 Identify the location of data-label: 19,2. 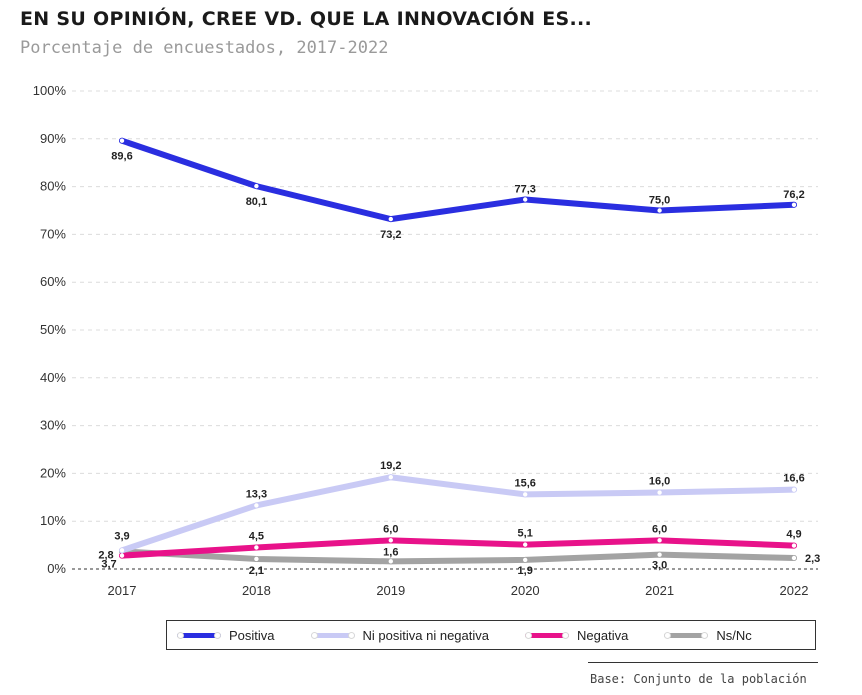
(390, 466).